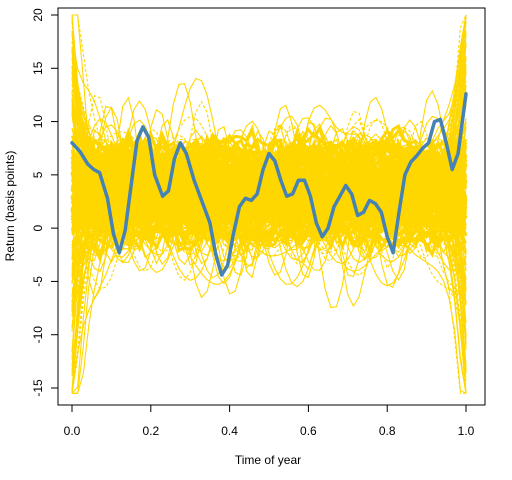 The width and height of the screenshot is (512, 480). Describe the element at coordinates (38, 388) in the screenshot. I see `y-tick-label: -15` at that location.